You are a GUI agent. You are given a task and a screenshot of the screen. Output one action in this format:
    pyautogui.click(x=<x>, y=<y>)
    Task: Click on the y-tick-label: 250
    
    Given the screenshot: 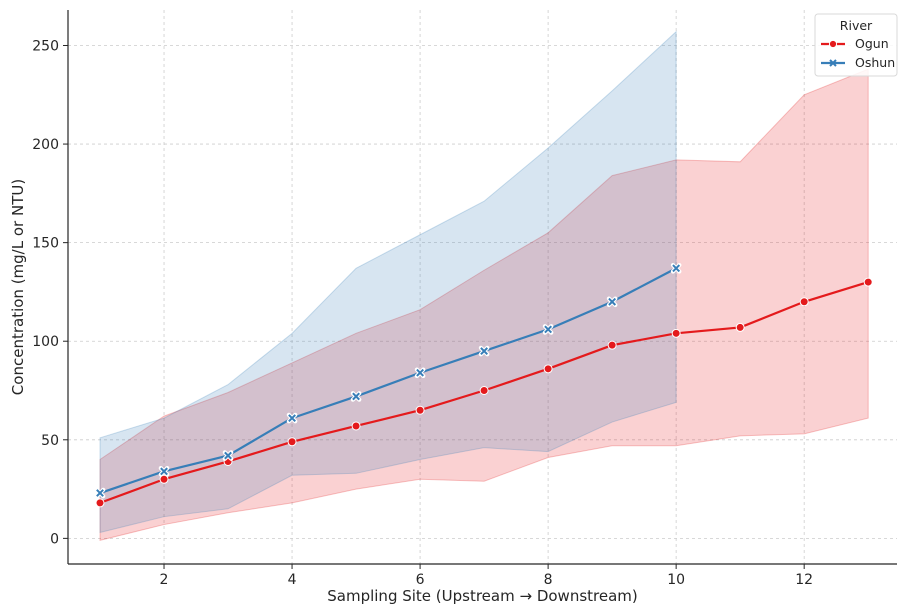 What is the action you would take?
    pyautogui.click(x=45, y=46)
    